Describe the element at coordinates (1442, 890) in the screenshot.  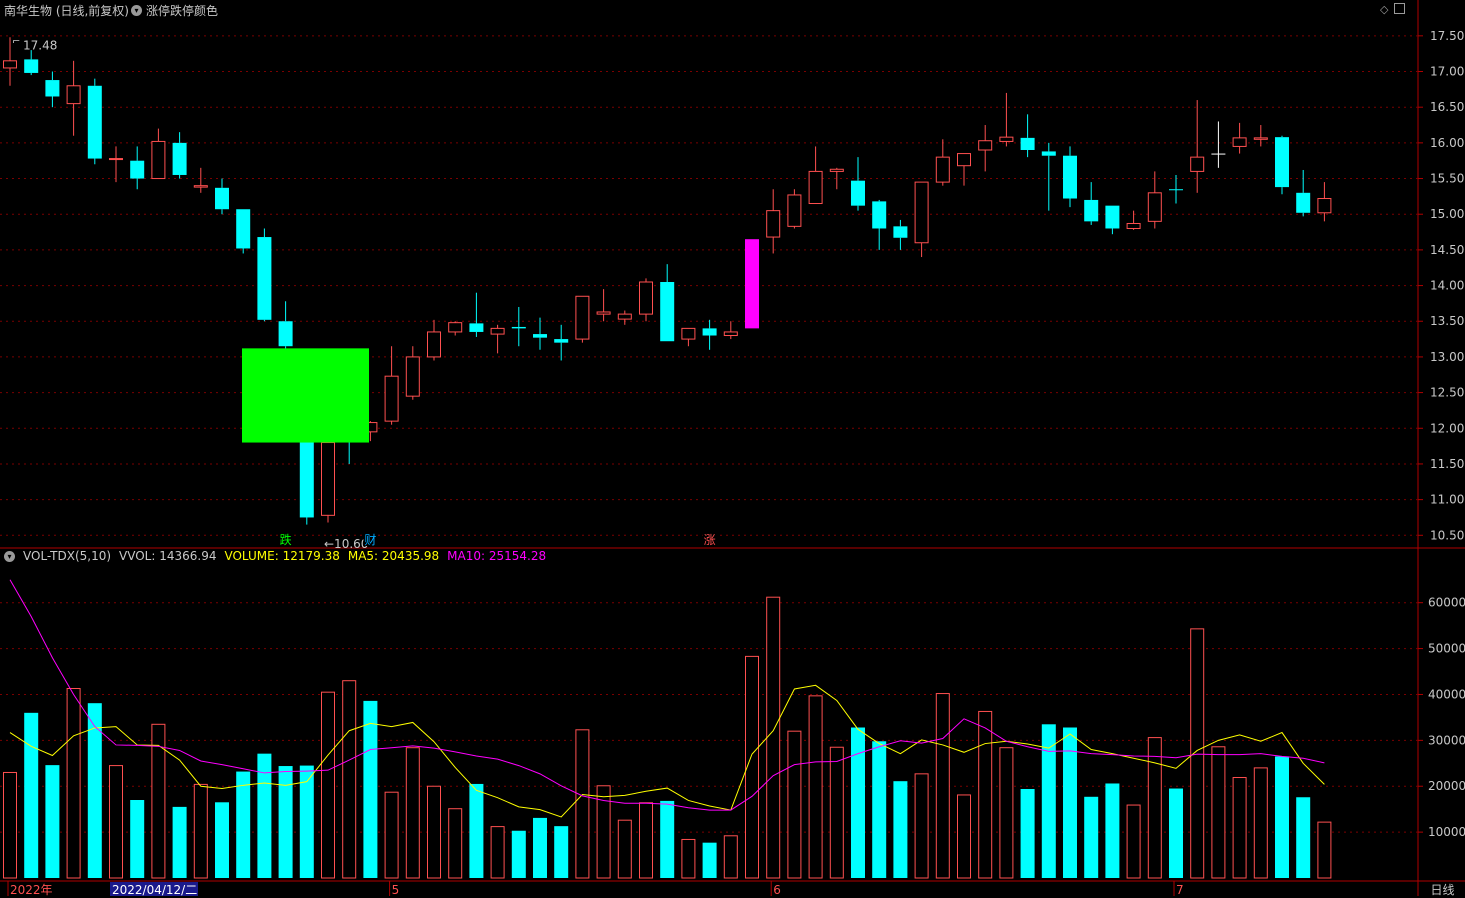
I see `period-label: 日线` at that location.